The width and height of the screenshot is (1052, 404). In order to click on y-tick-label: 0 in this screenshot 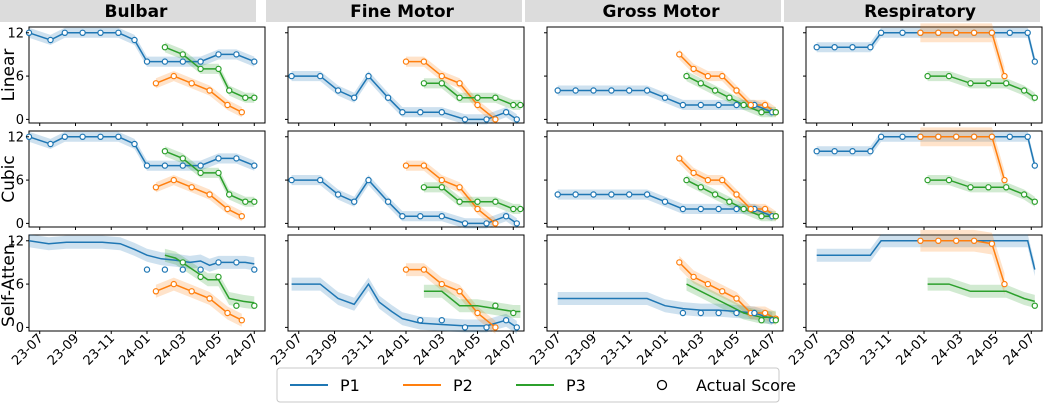, I will do `click(20, 224)`.